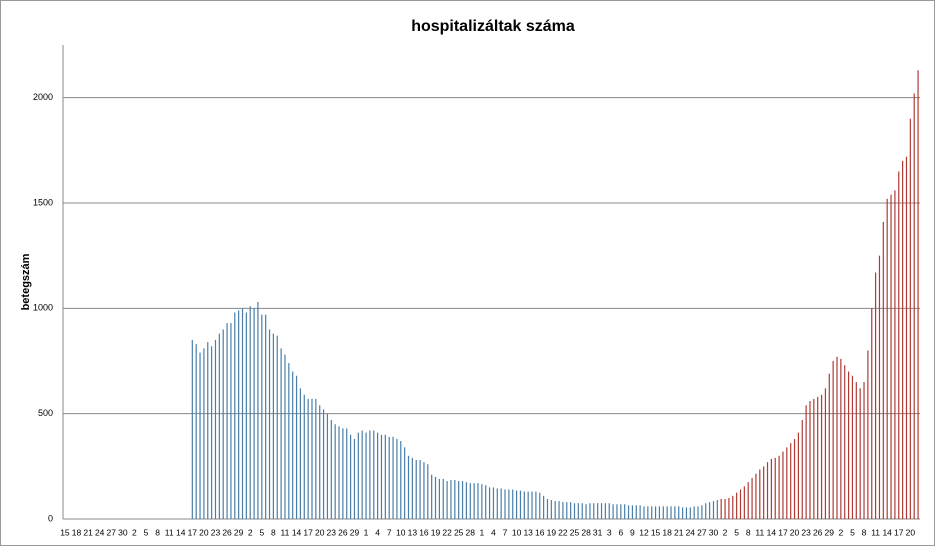  Describe the element at coordinates (227, 532) in the screenshot. I see `x-tick-label: 26` at that location.